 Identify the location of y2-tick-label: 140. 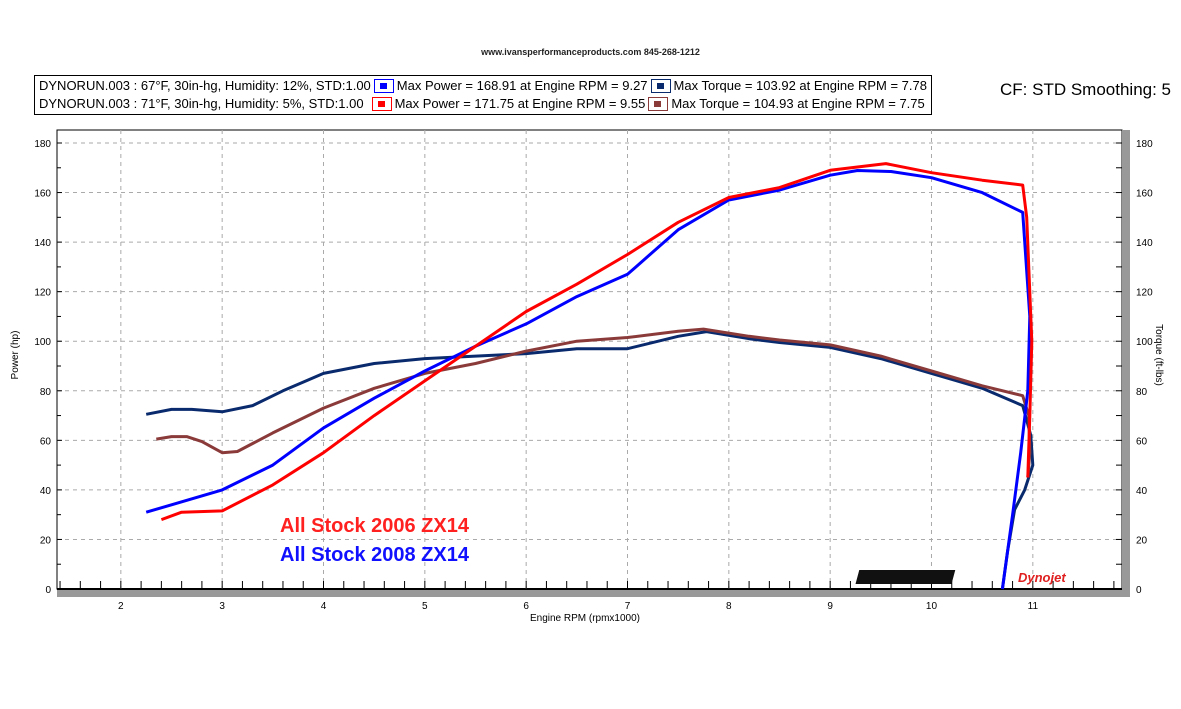
(1144, 243).